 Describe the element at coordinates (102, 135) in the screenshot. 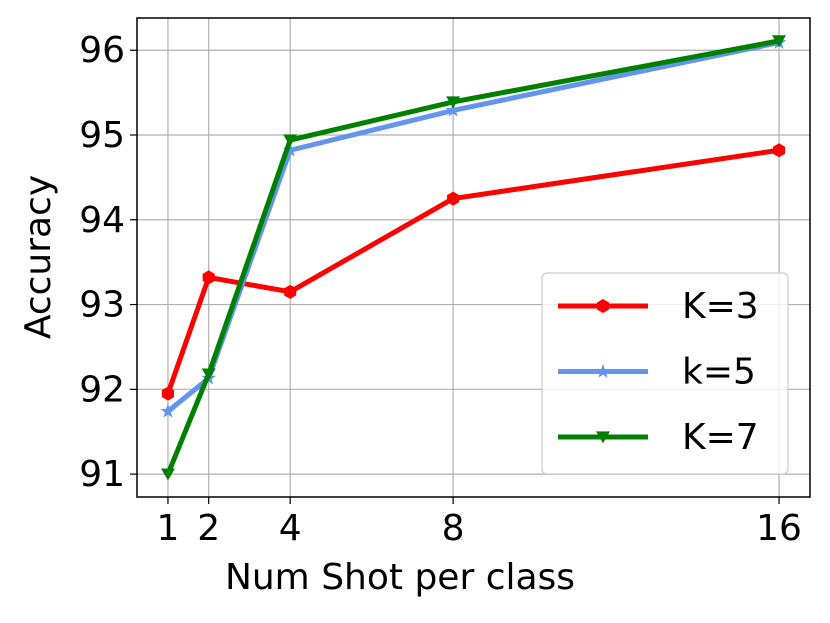

I see `y-tick-label: 95` at that location.